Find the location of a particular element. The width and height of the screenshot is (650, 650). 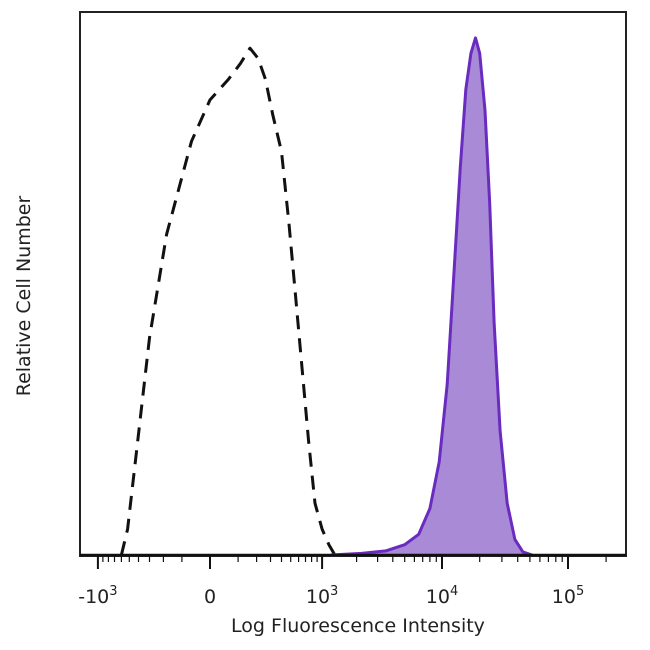

x-tick-label-0: -103 is located at coordinates (97, 596).